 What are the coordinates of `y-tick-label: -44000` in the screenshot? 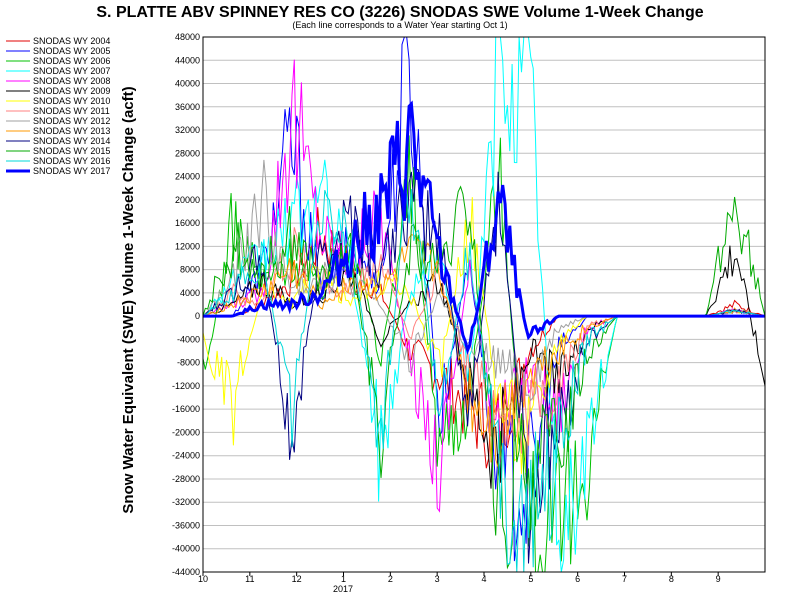 It's located at (186, 572).